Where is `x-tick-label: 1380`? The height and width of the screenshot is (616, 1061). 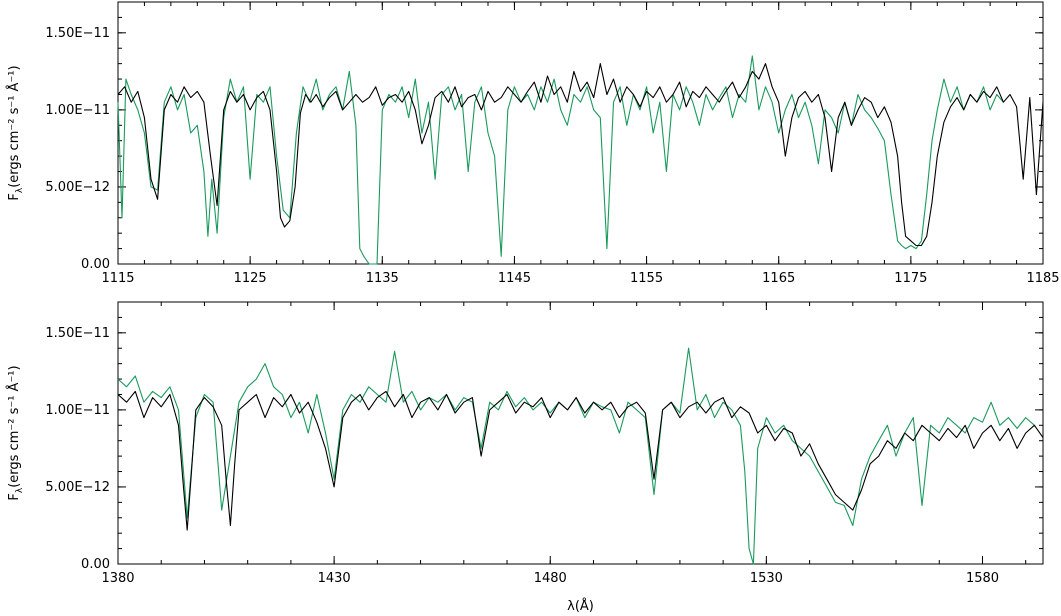
x-tick-label: 1380 is located at coordinates (117, 578).